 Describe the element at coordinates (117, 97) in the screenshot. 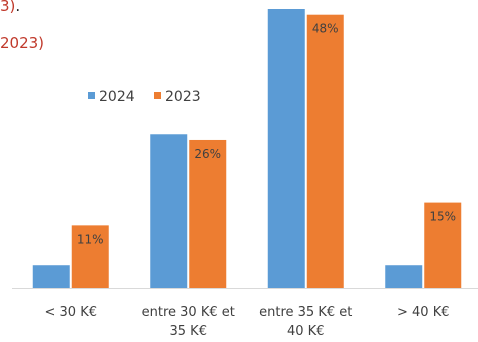

I see `legend-entry-2024: 2024` at that location.